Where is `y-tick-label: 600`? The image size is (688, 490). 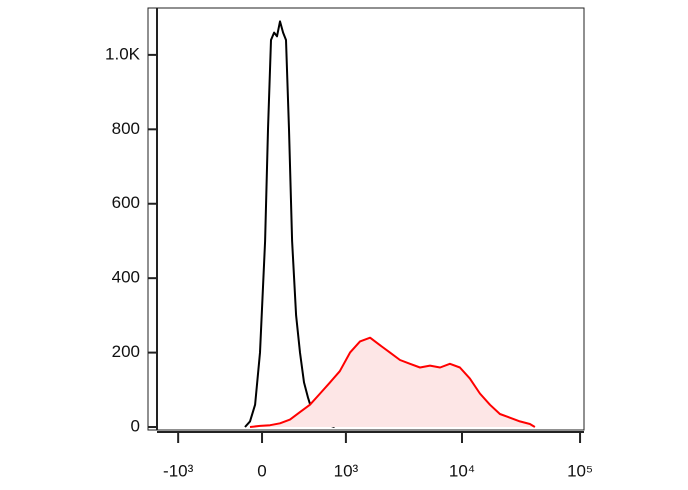 y-tick-label: 600 is located at coordinates (126, 202).